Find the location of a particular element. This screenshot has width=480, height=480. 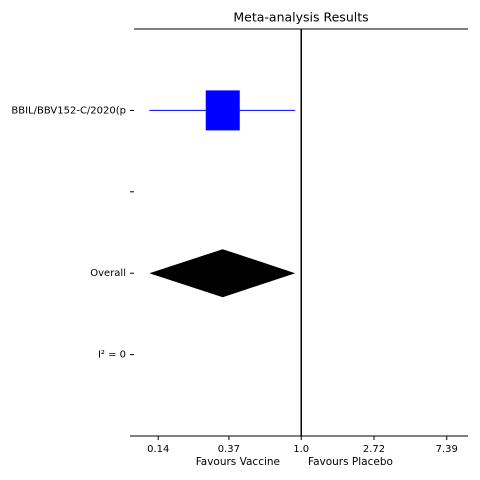

estimate-box is located at coordinates (222, 110).